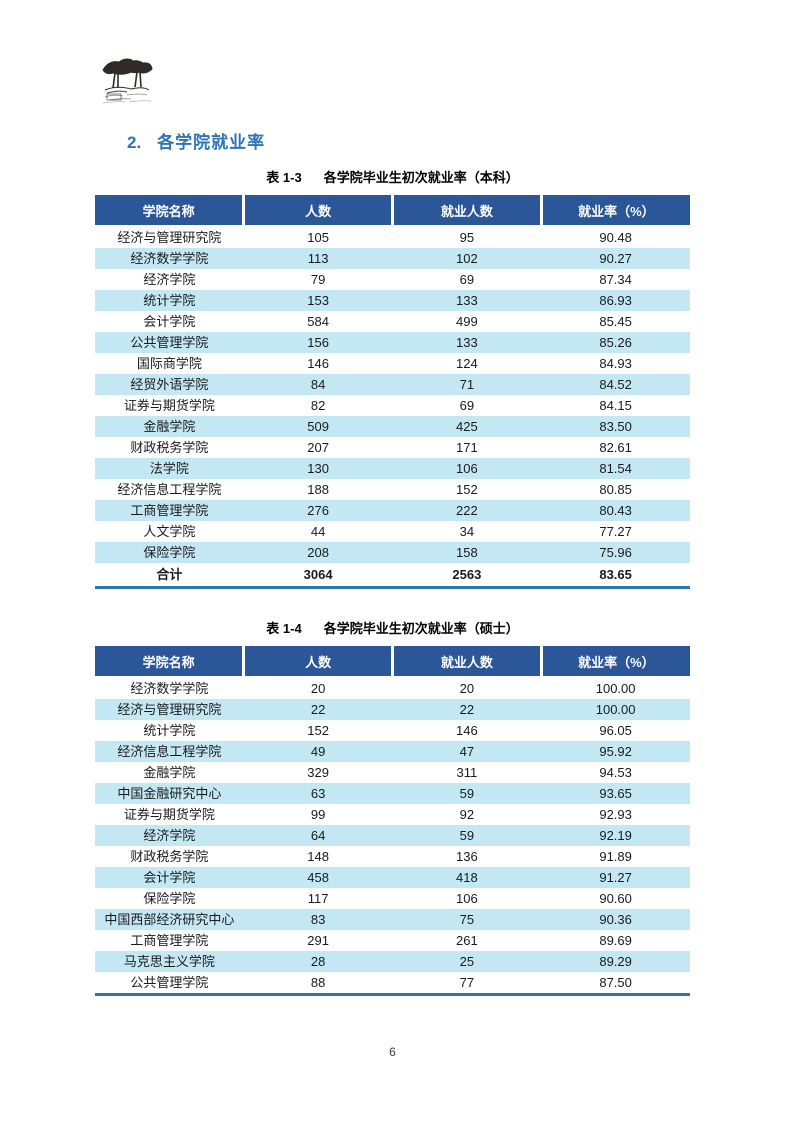 The image size is (793, 1122). Describe the element at coordinates (615, 384) in the screenshot. I see `value-cell: 84.52` at that location.